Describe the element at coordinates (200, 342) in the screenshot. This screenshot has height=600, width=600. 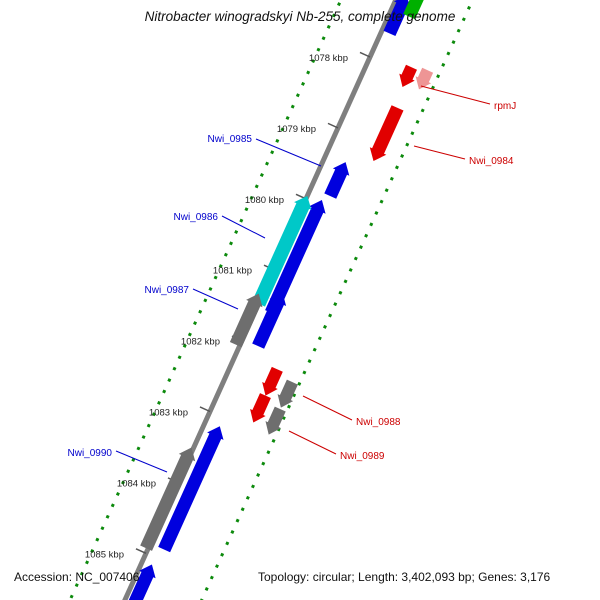
I see `tick-label: 1082 kbp` at that location.